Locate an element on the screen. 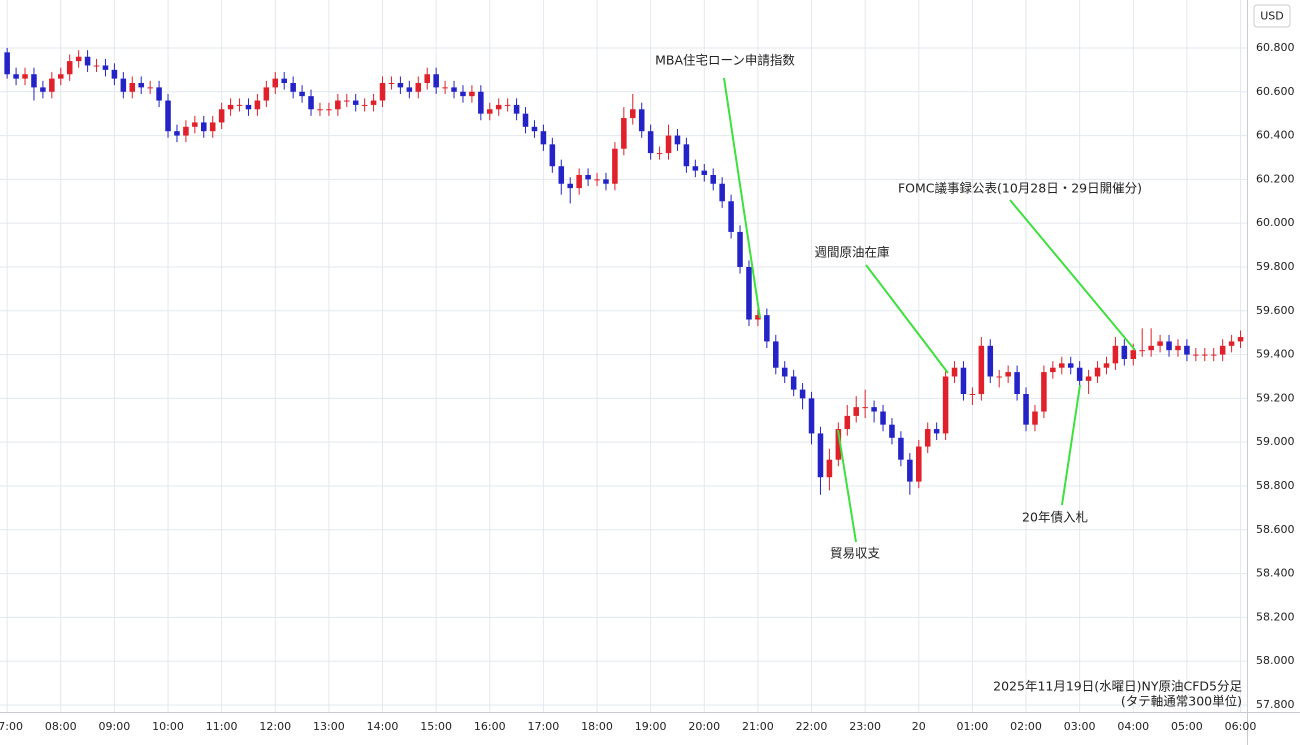 This screenshot has height=745, width=1300. x-tick-label: 19:00 is located at coordinates (651, 726).